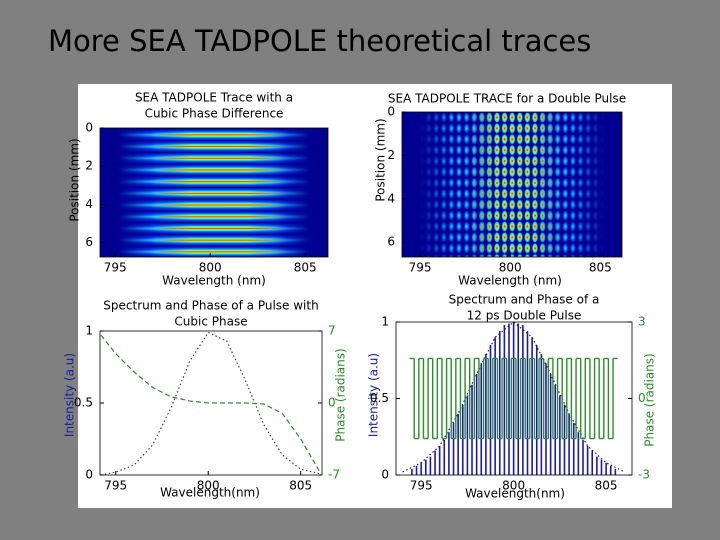  I want to click on chart-title: Spectrum and Phase of a Pulse with, so click(210, 306).